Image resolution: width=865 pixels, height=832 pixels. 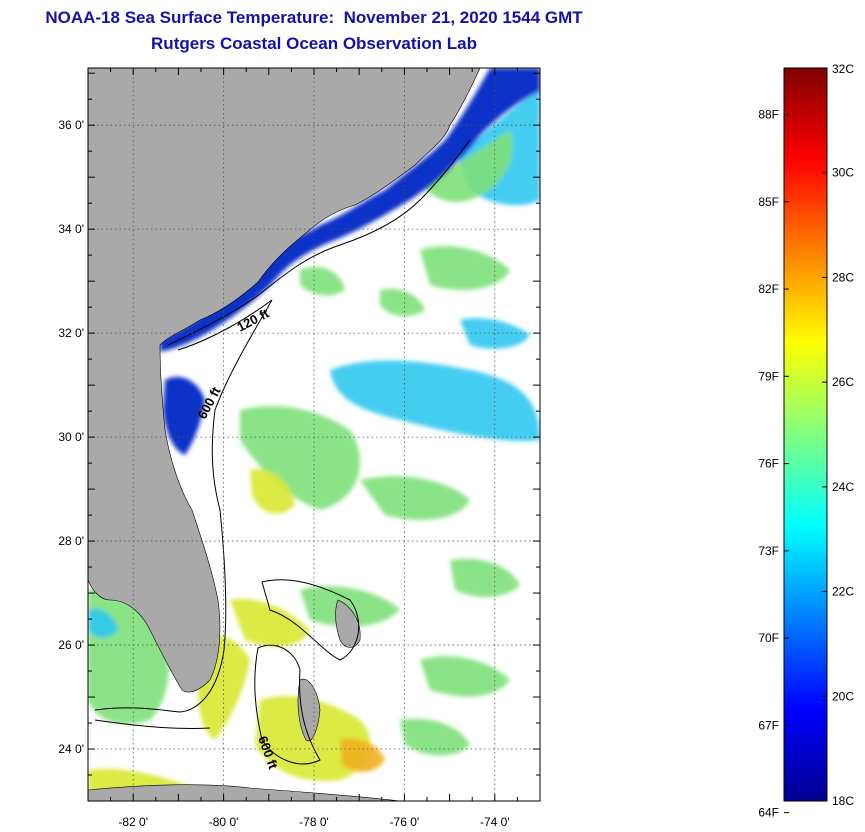 What do you see at coordinates (310, 620) in the screenshot?
I see `contour-bahamas-north` at bounding box center [310, 620].